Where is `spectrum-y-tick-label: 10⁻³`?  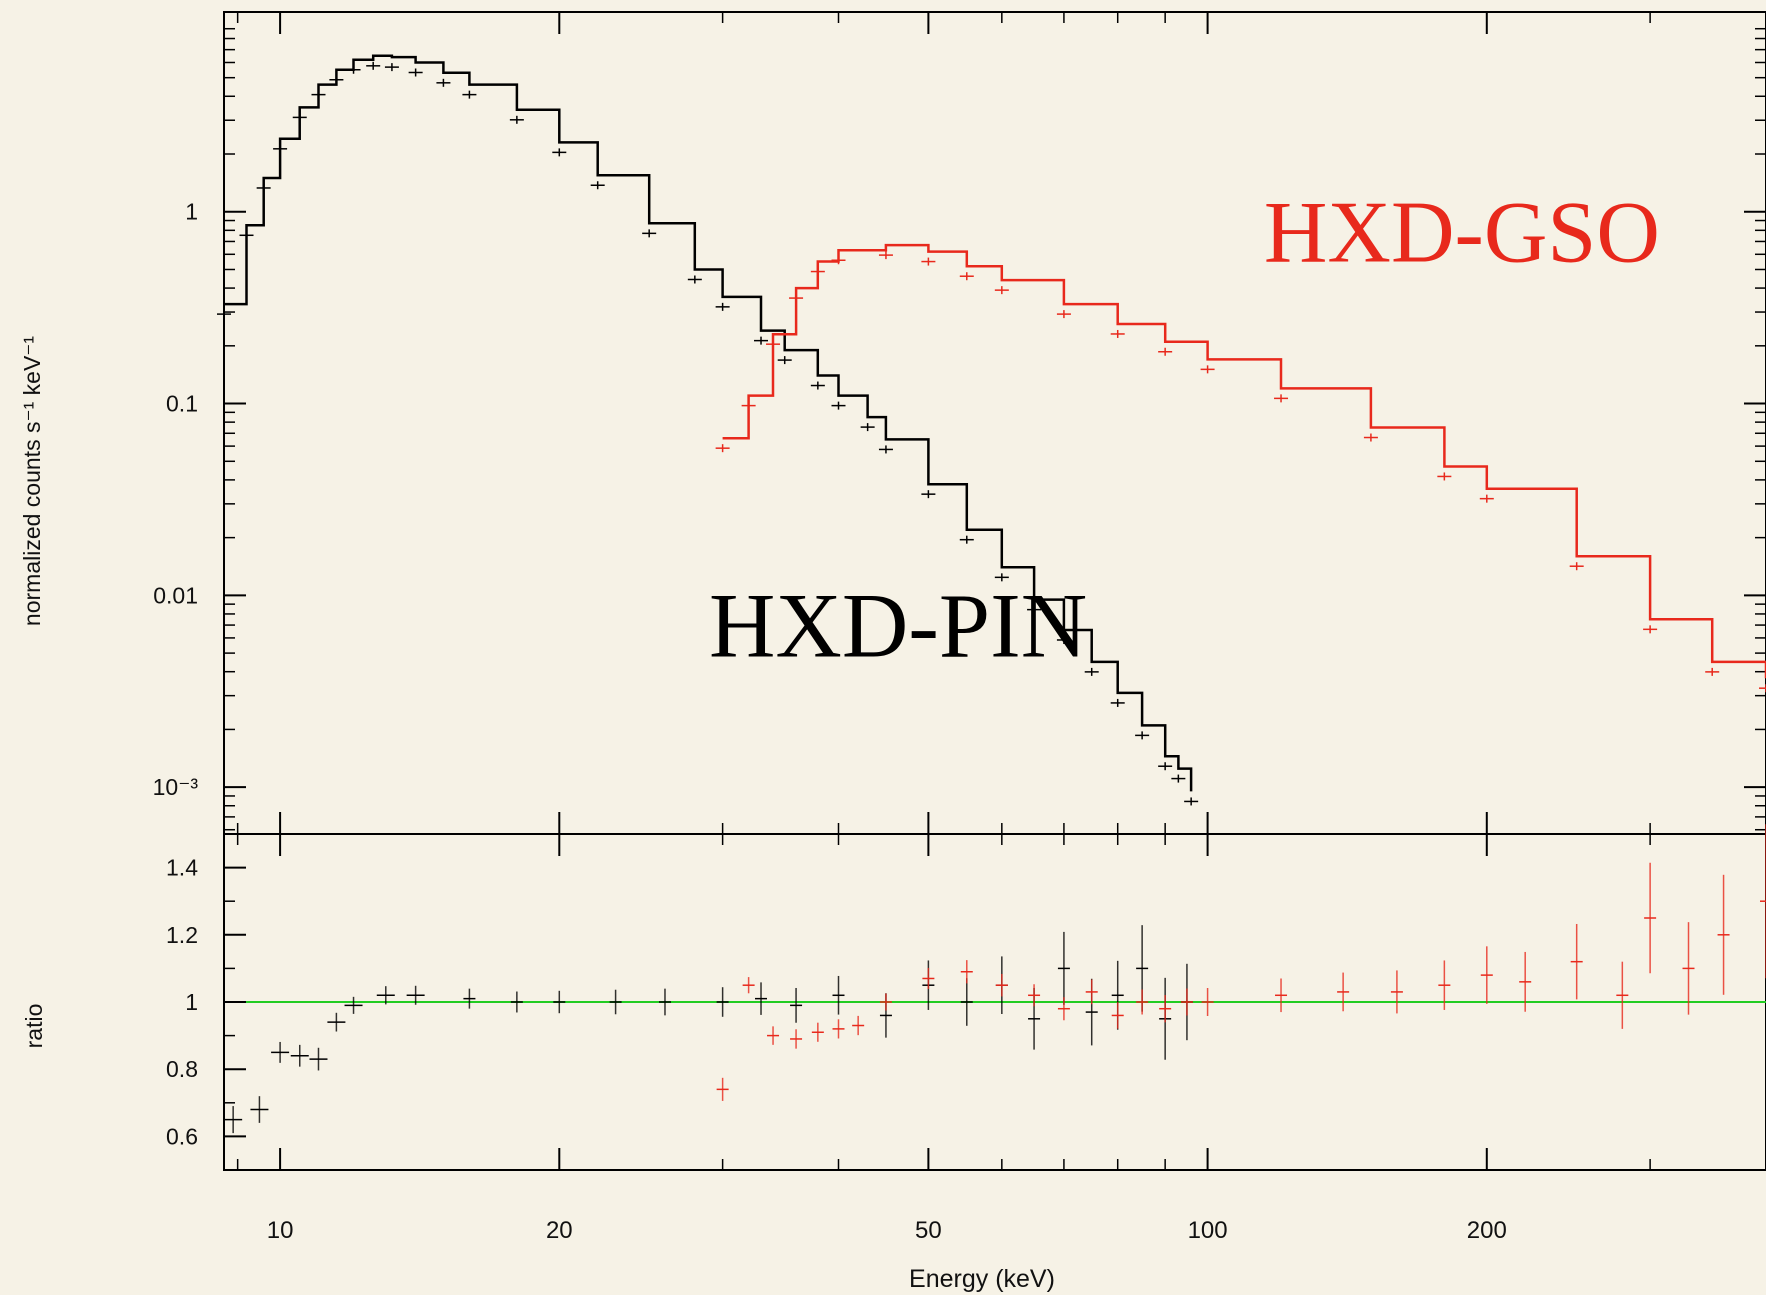
spectrum-y-tick-label: 10⁻³ is located at coordinates (176, 787).